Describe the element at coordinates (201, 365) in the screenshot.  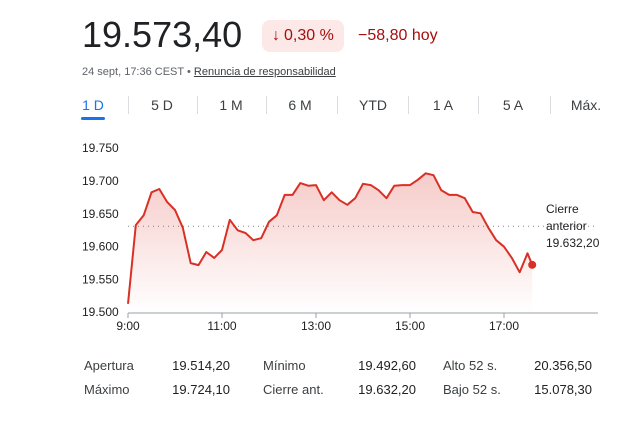
I see `stat-value: 19.514,20` at that location.